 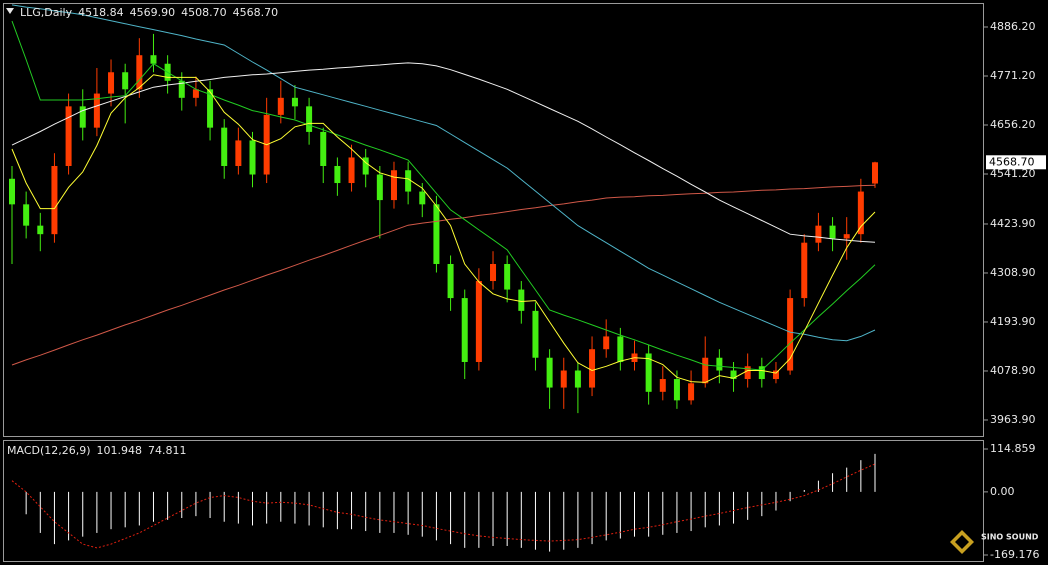 I want to click on y-tick-label: 4193.90, so click(x=1013, y=321).